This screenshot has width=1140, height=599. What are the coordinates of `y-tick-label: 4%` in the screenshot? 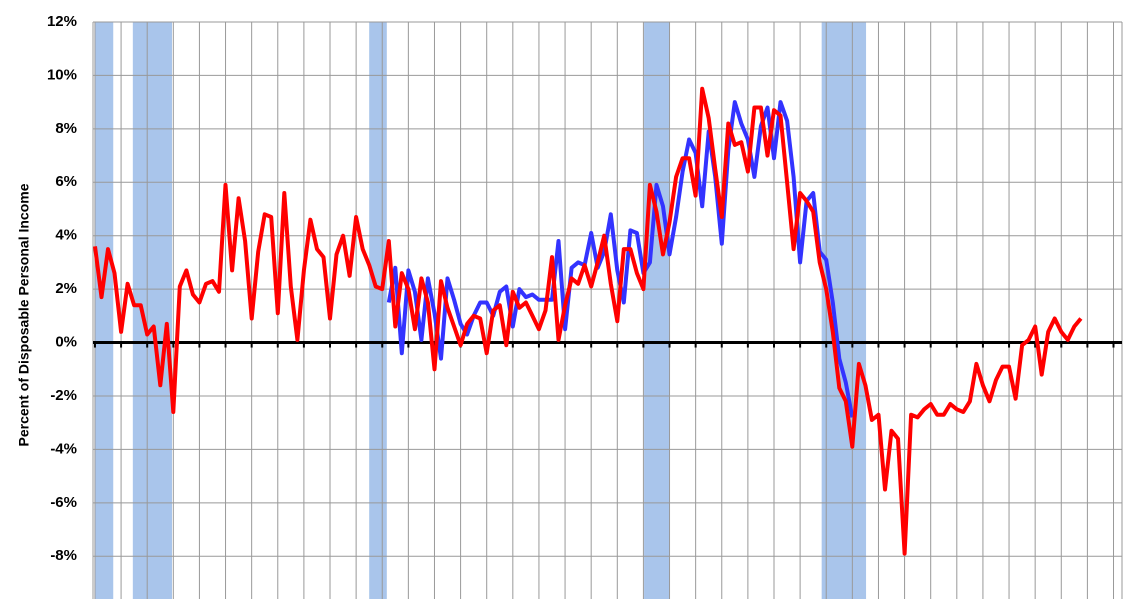 It's located at (66, 235).